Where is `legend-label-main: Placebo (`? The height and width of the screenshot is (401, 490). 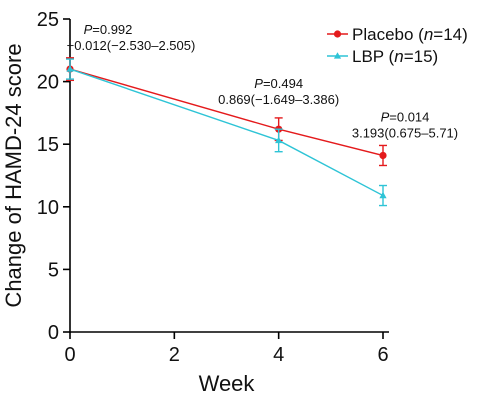 legend-label-main: Placebo ( is located at coordinates (388, 34).